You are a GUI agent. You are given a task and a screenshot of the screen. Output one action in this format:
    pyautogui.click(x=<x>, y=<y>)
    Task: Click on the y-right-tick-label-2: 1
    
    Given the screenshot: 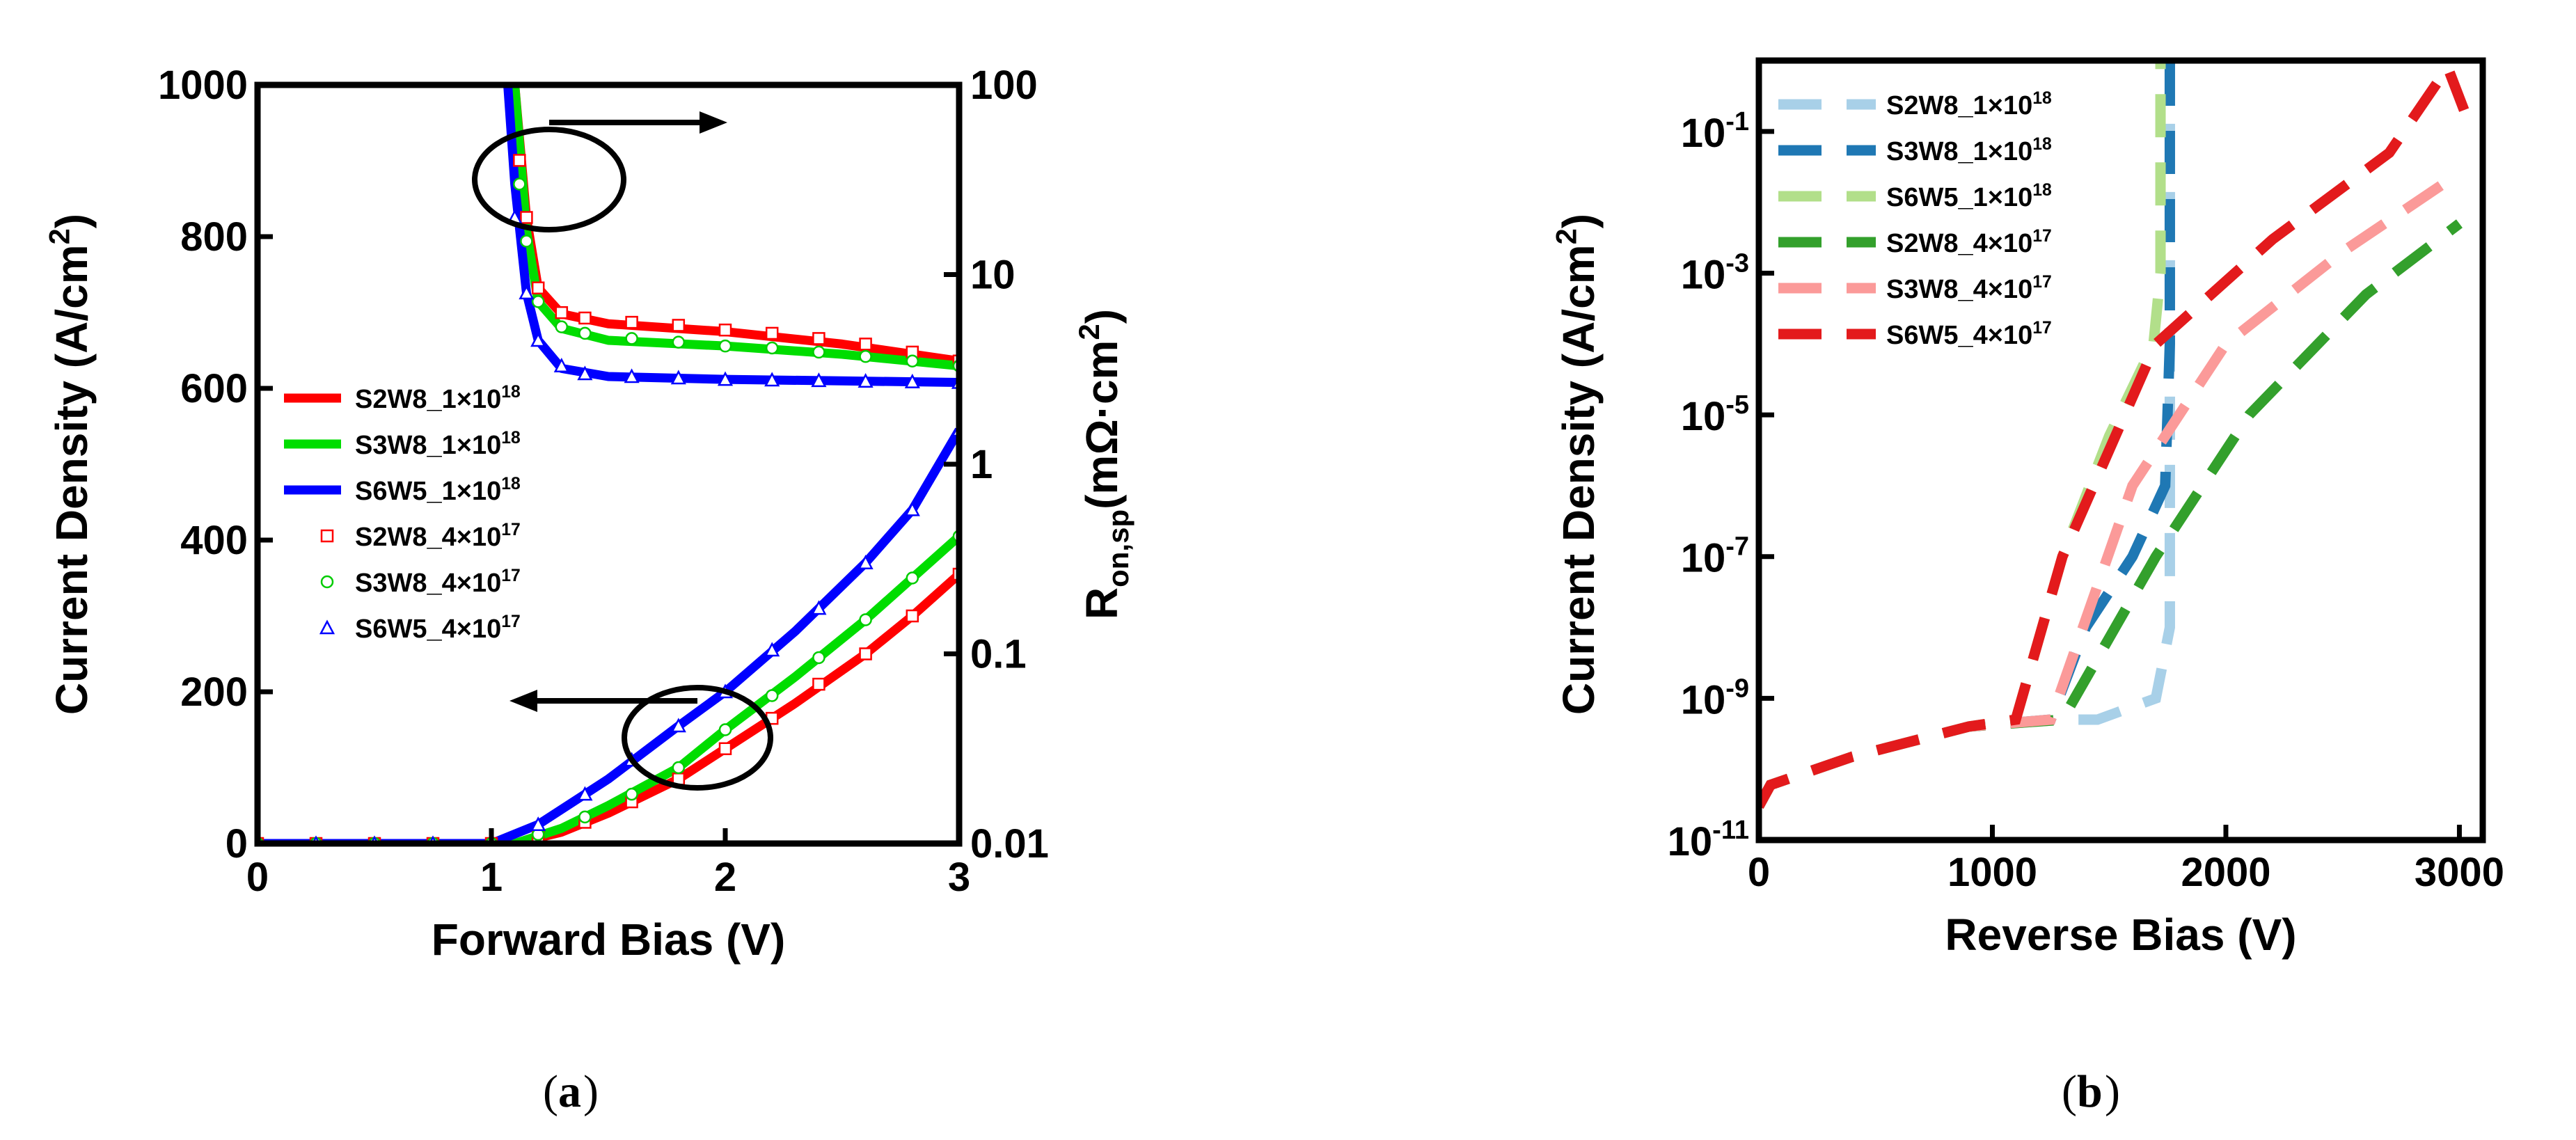 What is the action you would take?
    pyautogui.click(x=981, y=464)
    